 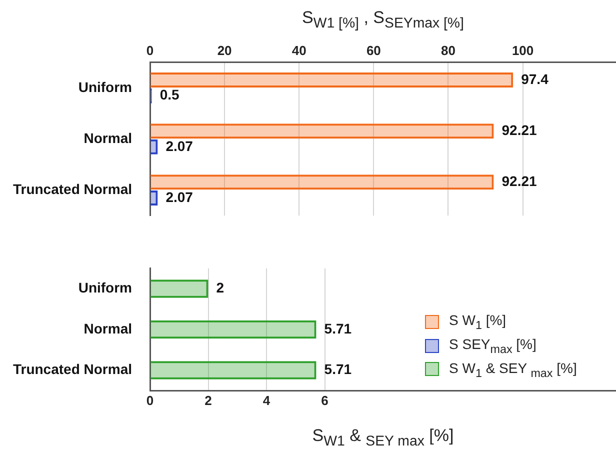 What do you see at coordinates (170, 94) in the screenshot?
I see `data-label: 0.5` at bounding box center [170, 94].